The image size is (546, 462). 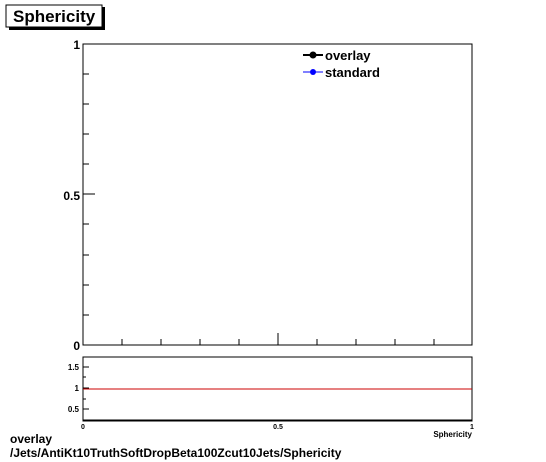 I want to click on x-axis-label: Sphericity, so click(x=452, y=434).